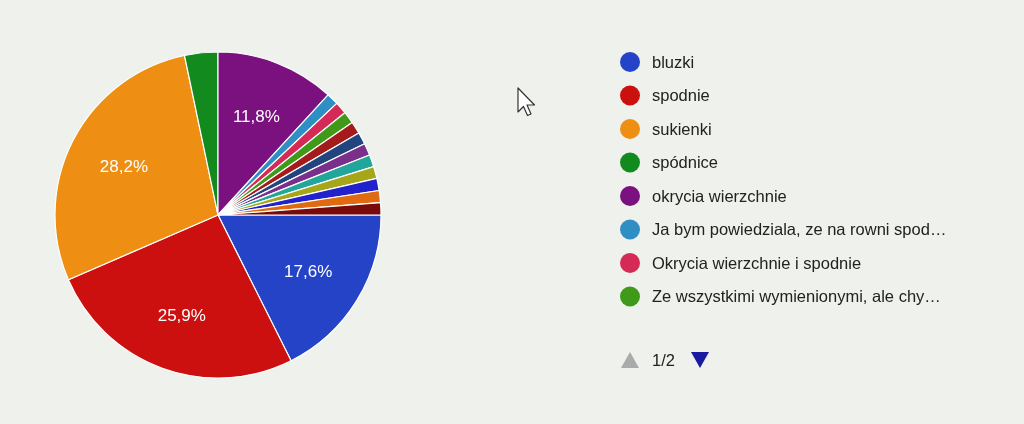 This screenshot has width=1024, height=424. Describe the element at coordinates (673, 61) in the screenshot. I see `legend-label: bluzki` at that location.